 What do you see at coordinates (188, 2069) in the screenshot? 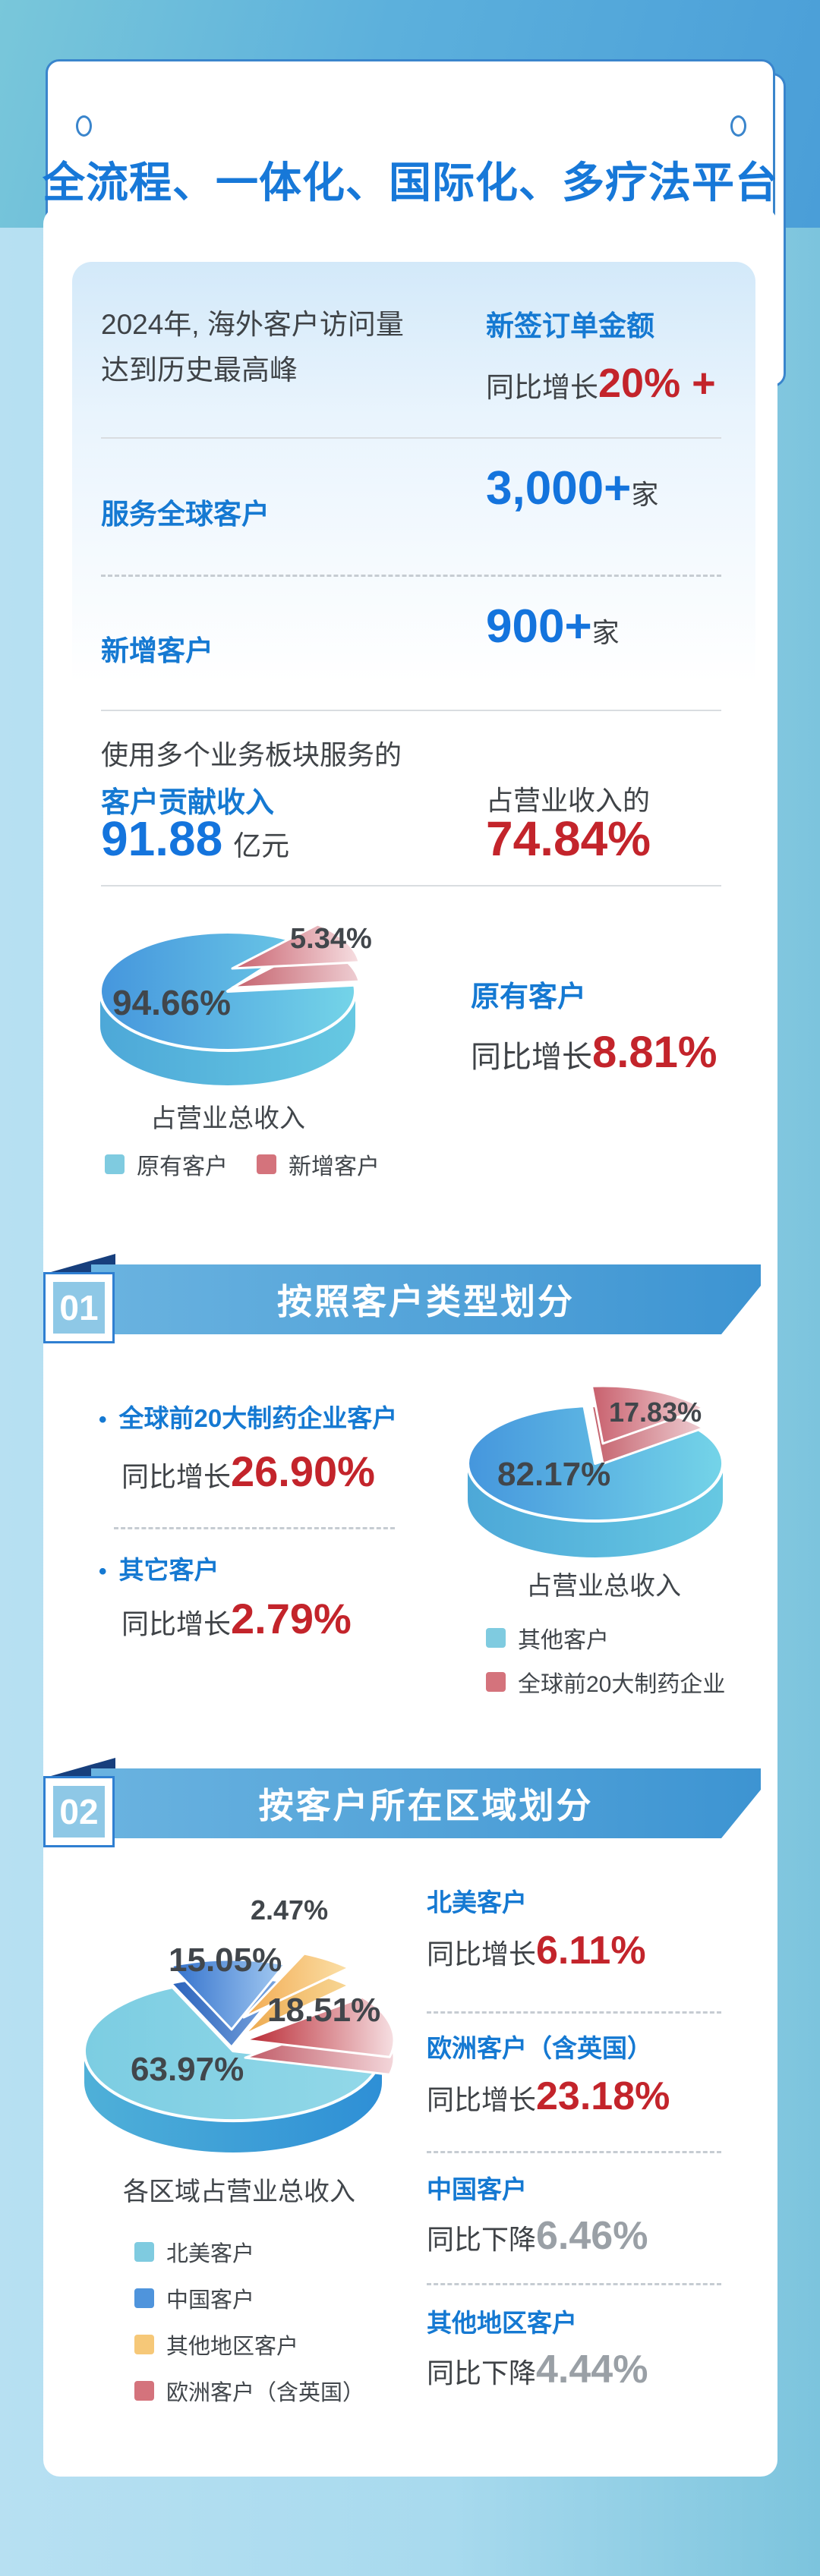
I see `pie3-label-na: 63.97%` at bounding box center [188, 2069].